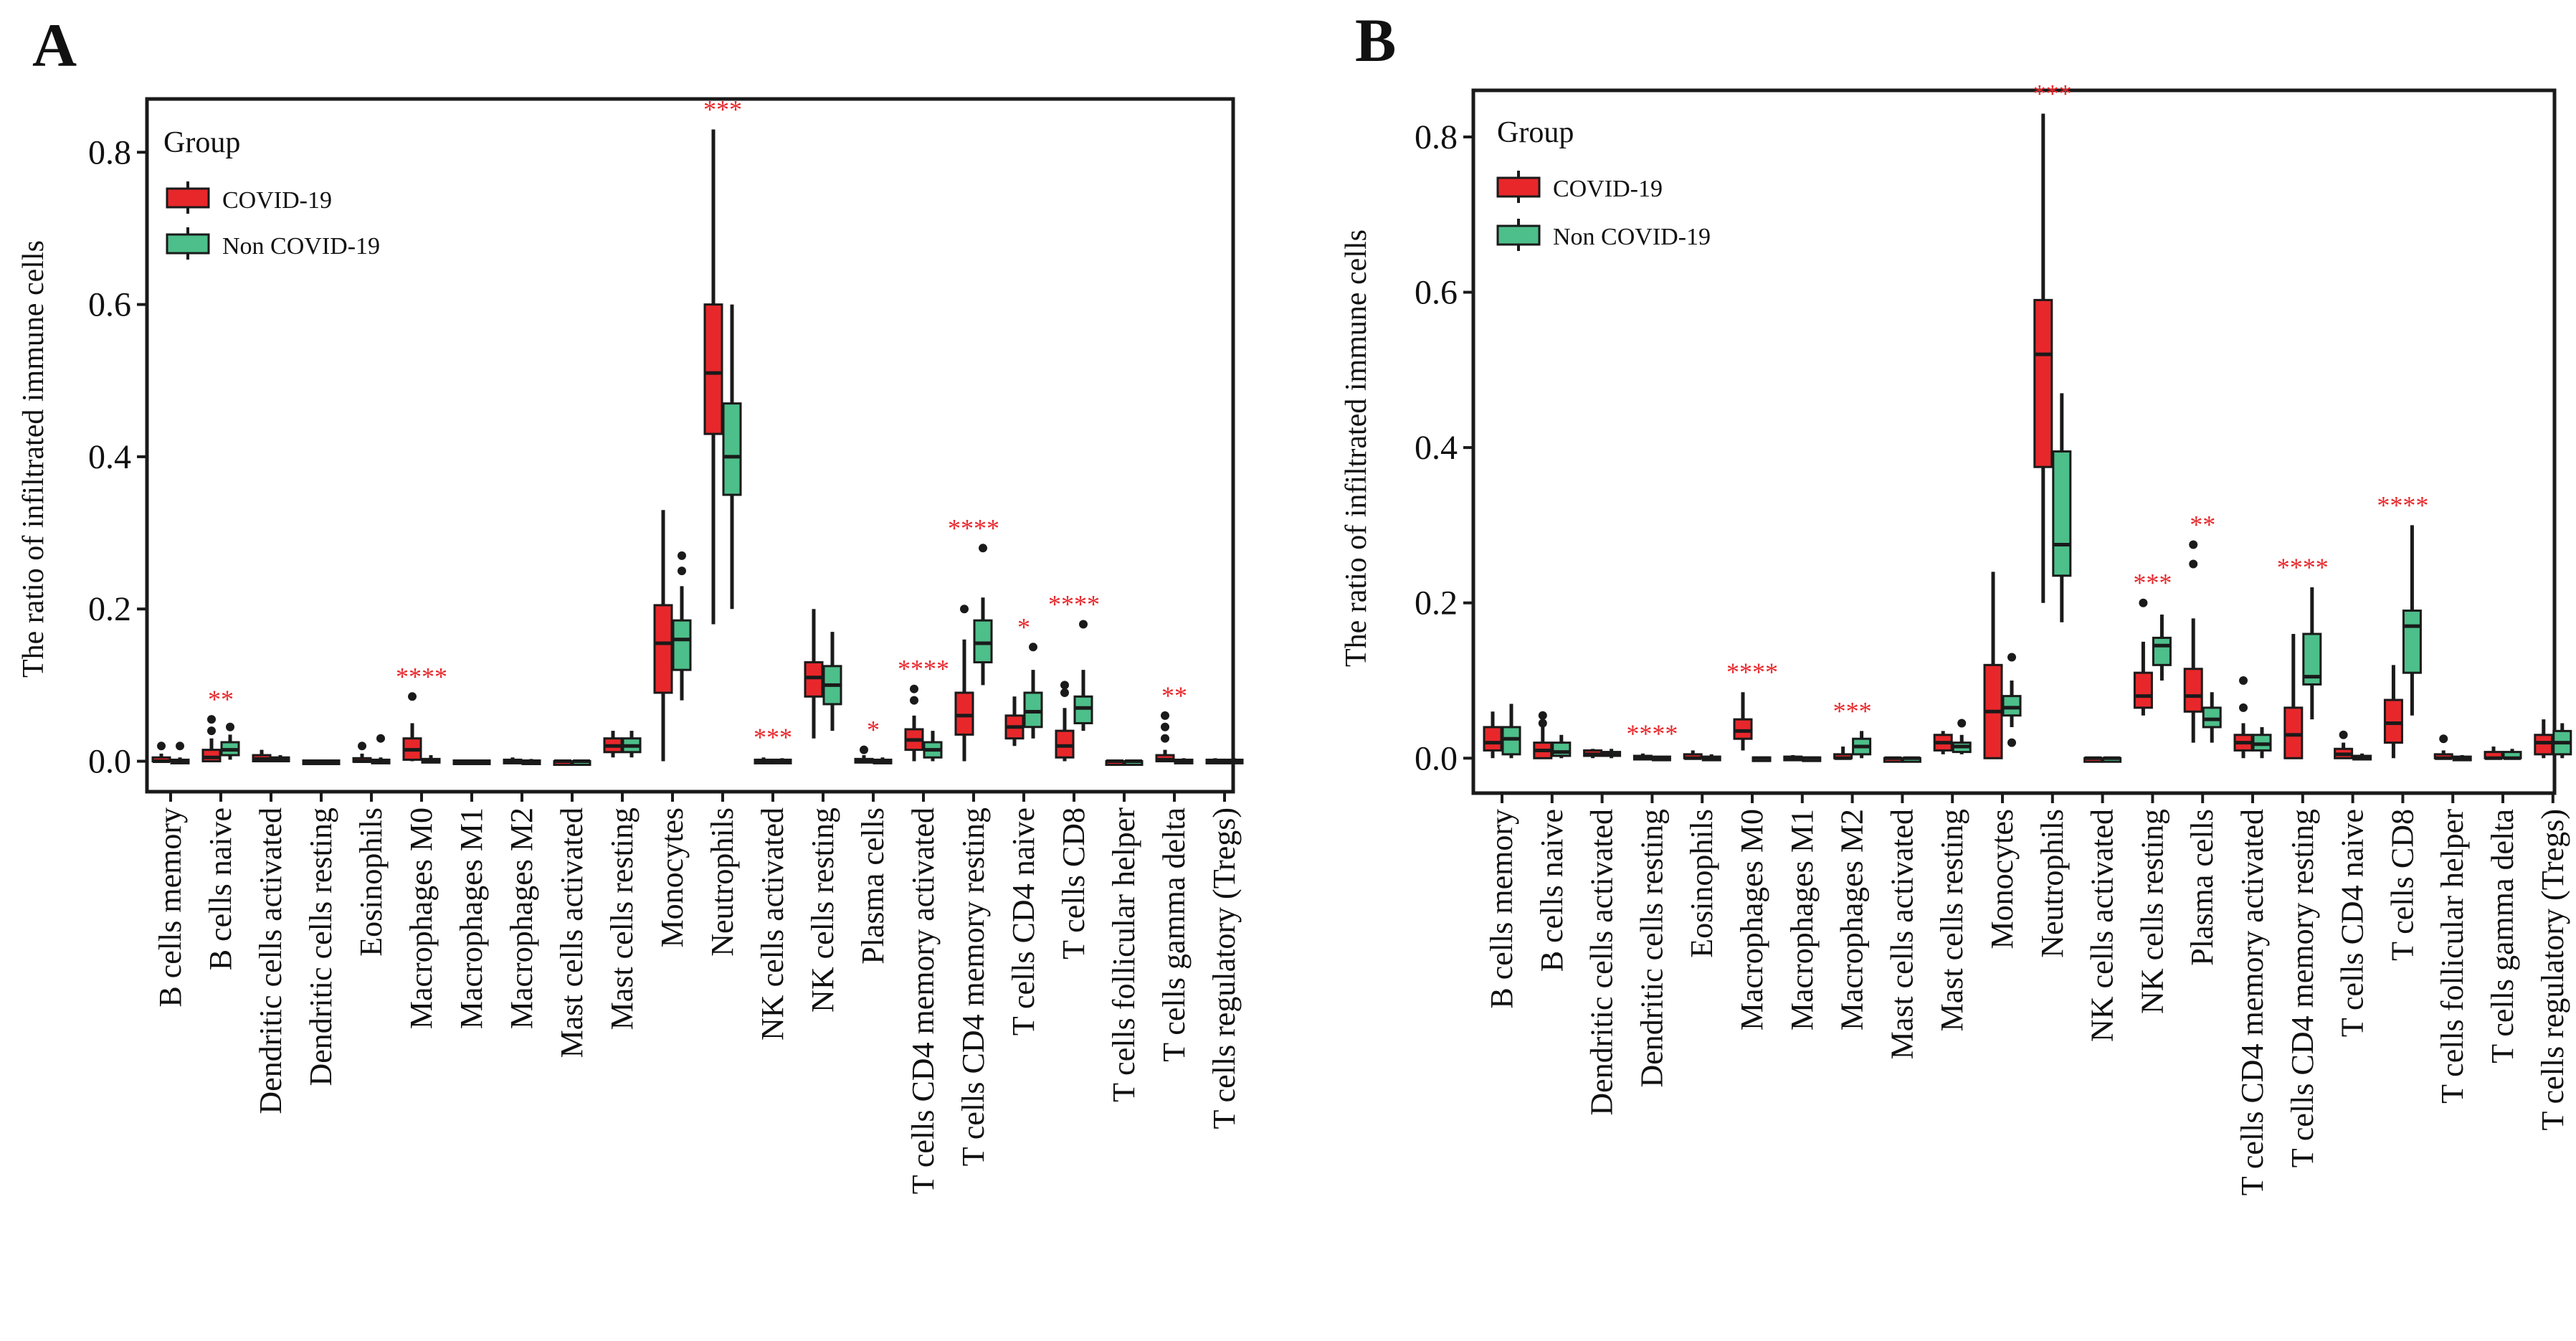 The image size is (2576, 1341). Describe the element at coordinates (1603, 183) in the screenshot. I see `legend-b: Group COVID-19 Non COVID-19` at that location.